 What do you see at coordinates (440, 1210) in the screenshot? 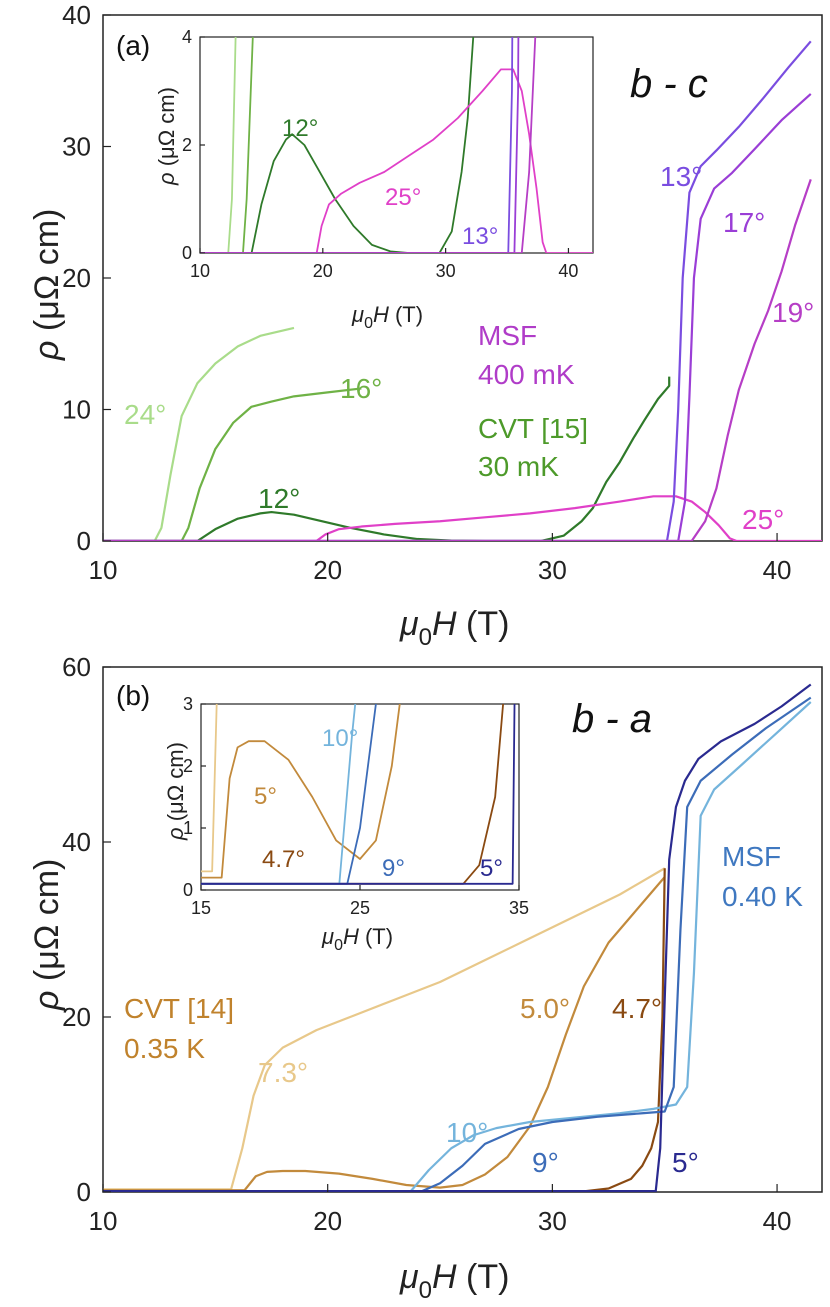
I see `panel-b-xticks: 10 20 30 40` at bounding box center [440, 1210].